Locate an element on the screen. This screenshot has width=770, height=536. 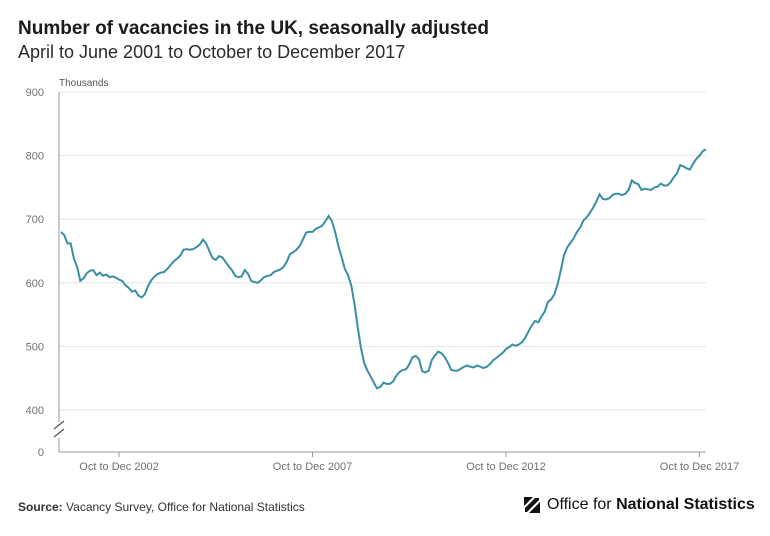
ons-logo: Office for National Statistics is located at coordinates (638, 505).